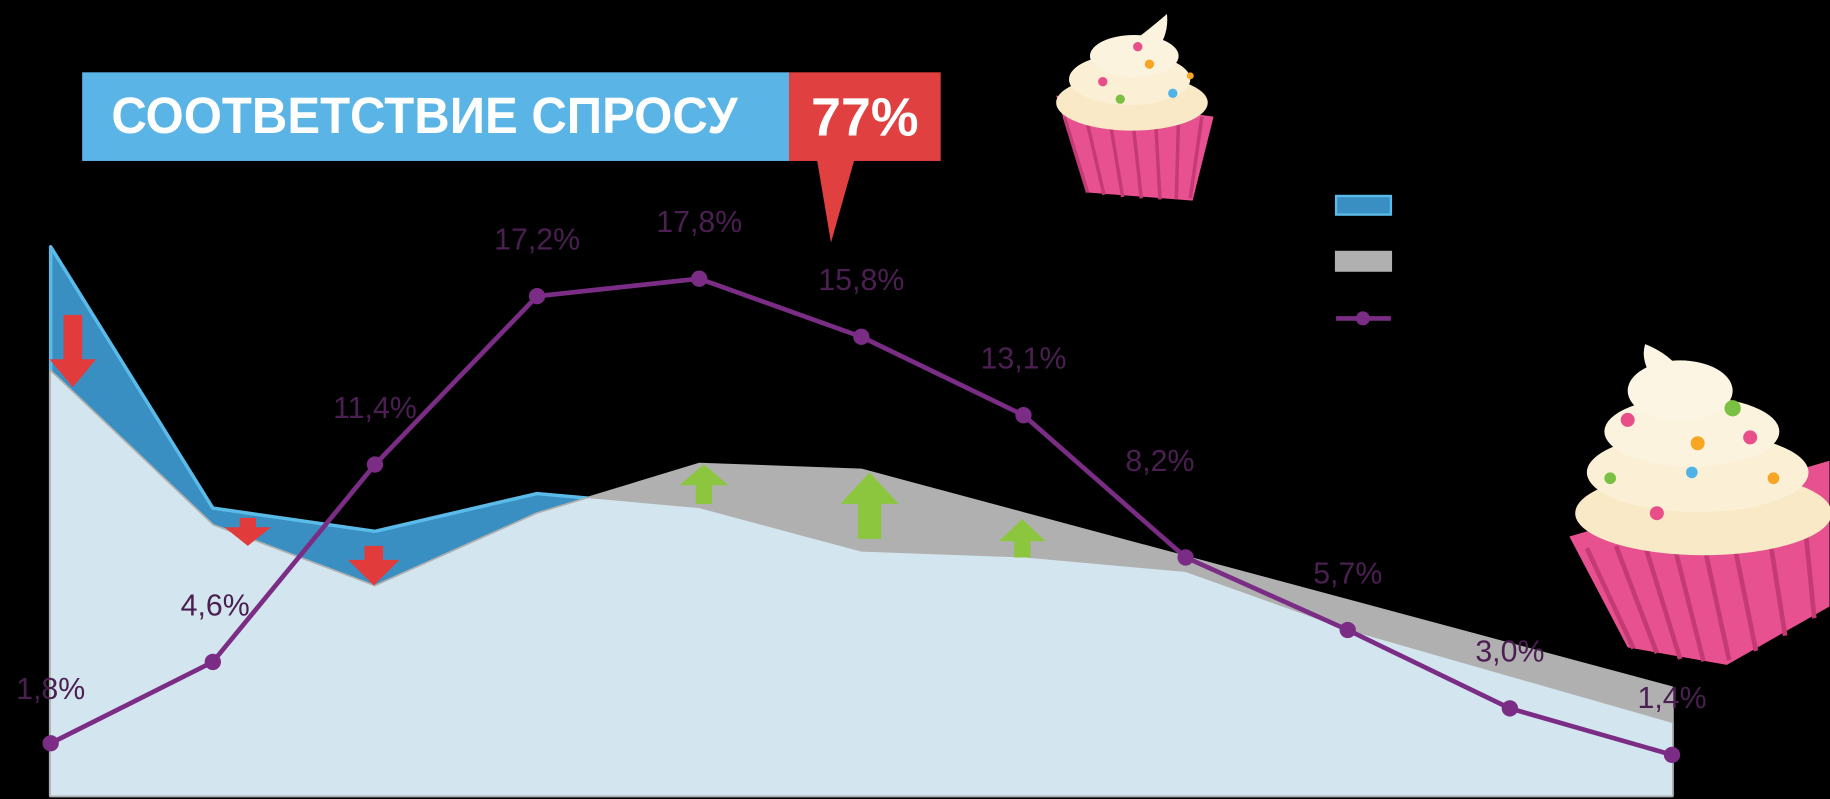  I want to click on banner: СООТВЕТСТВИЕ СПРОСУ 77%, so click(511, 157).